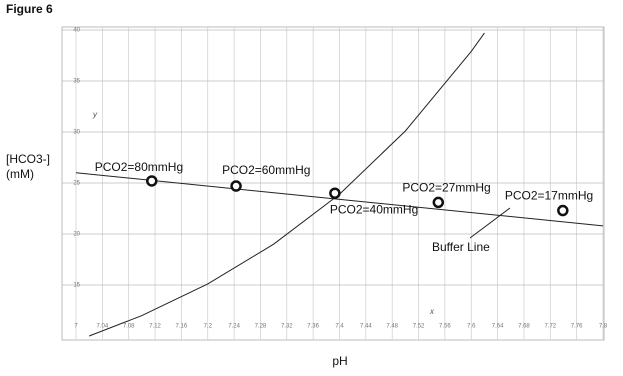 This screenshot has width=623, height=376. I want to click on x-tick-label: 7.16, so click(182, 327).